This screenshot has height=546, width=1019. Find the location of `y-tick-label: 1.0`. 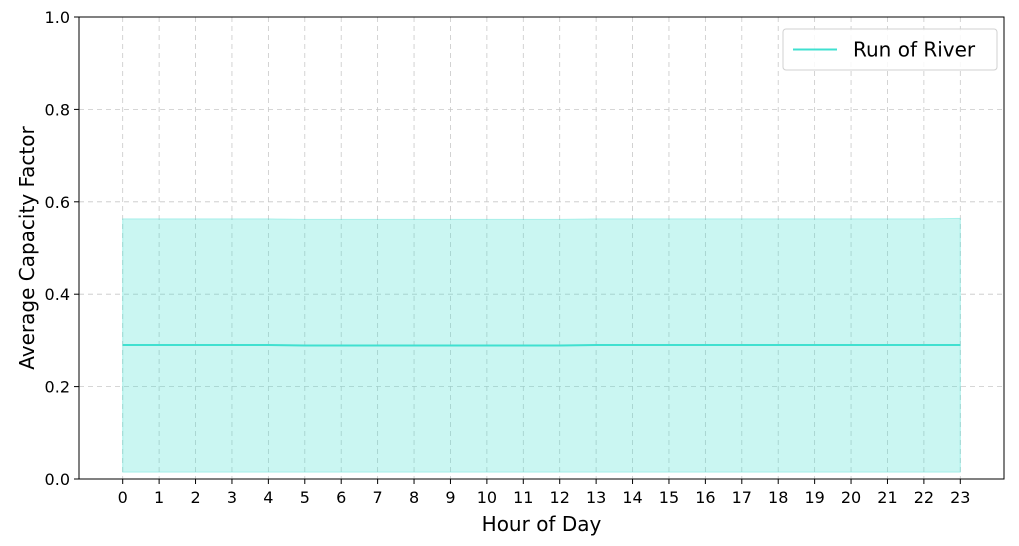

y-tick-label: 1.0 is located at coordinates (57, 17).